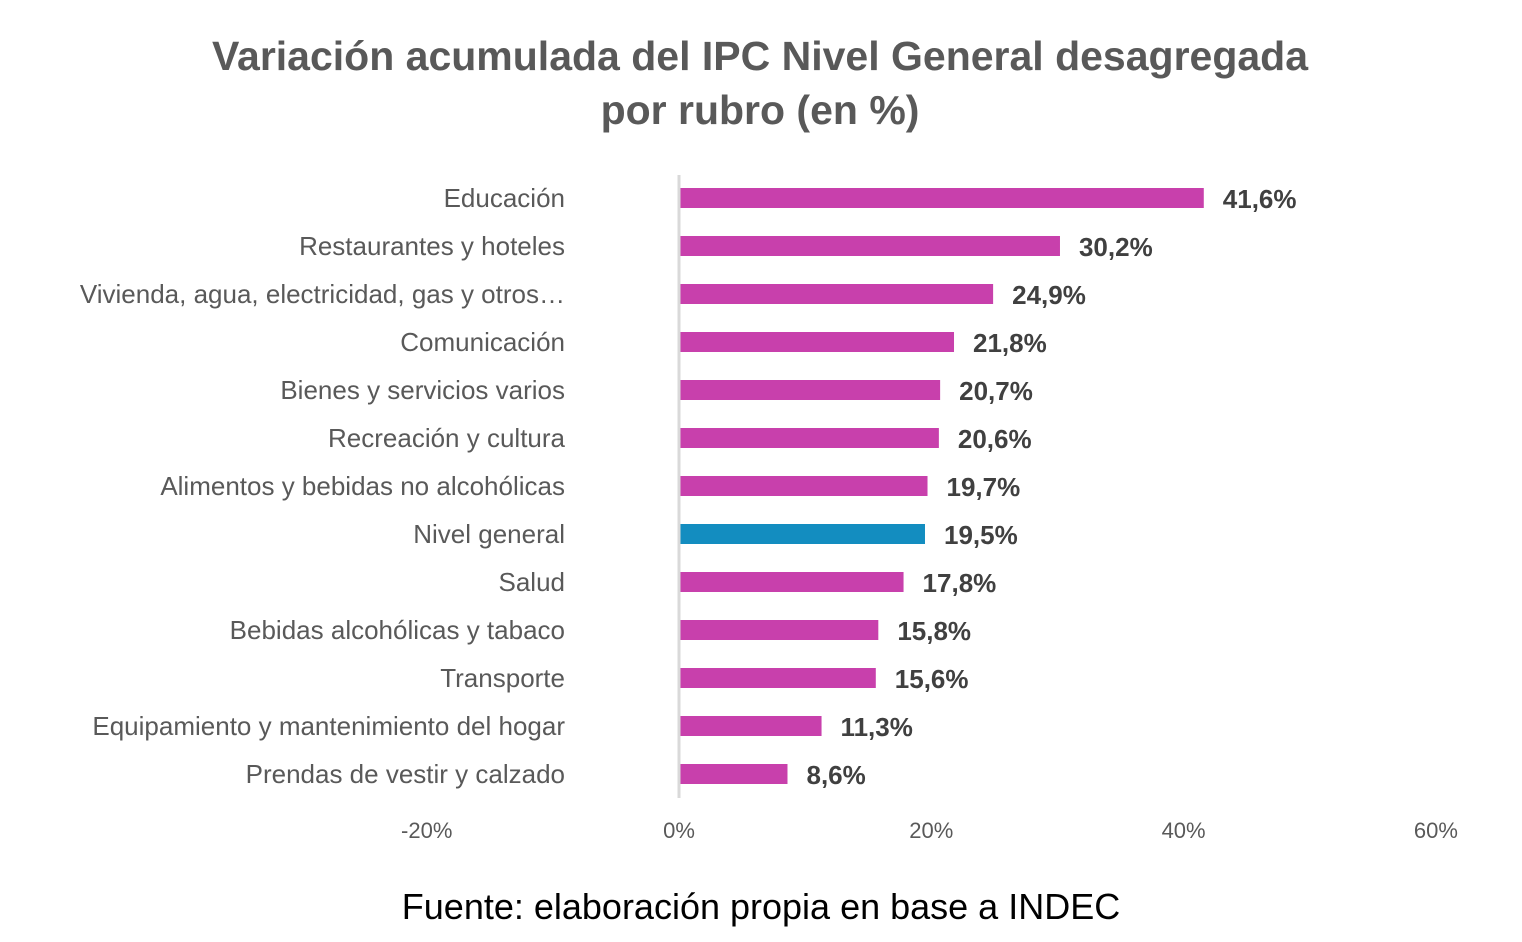 The height and width of the screenshot is (942, 1522). What do you see at coordinates (362, 486) in the screenshot?
I see `category-label: Alimentos y bebidas no alcohólicas` at bounding box center [362, 486].